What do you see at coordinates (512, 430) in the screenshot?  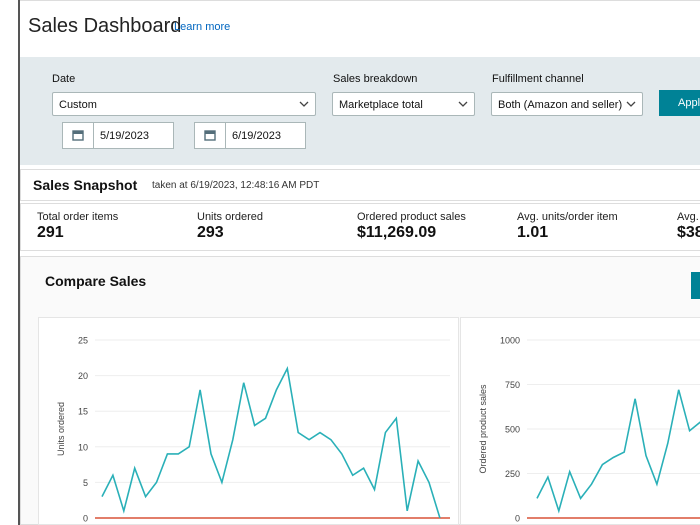 I see `y-tick-label: 500` at bounding box center [512, 430].